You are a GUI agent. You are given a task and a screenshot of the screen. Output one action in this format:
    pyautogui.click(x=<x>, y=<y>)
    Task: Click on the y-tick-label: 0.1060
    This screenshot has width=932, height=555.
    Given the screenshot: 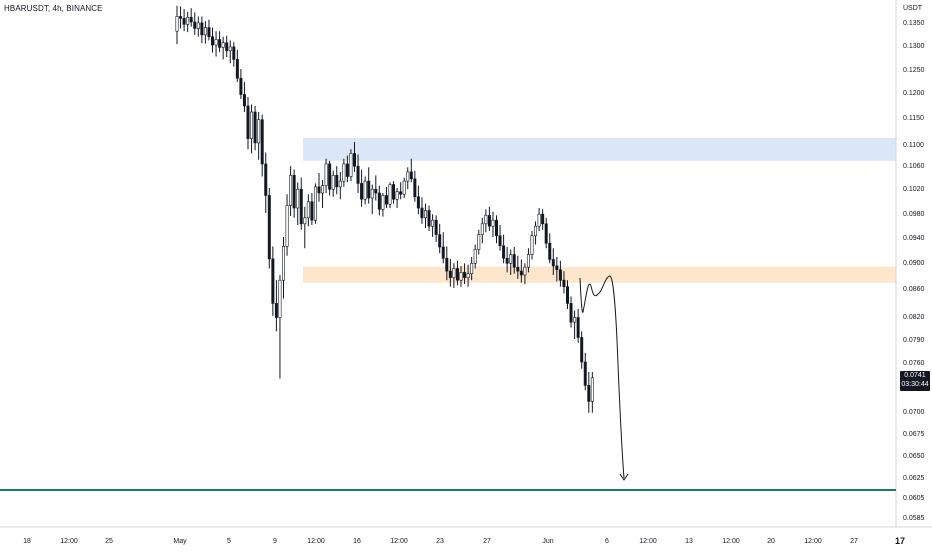 What is the action you would take?
    pyautogui.click(x=914, y=166)
    